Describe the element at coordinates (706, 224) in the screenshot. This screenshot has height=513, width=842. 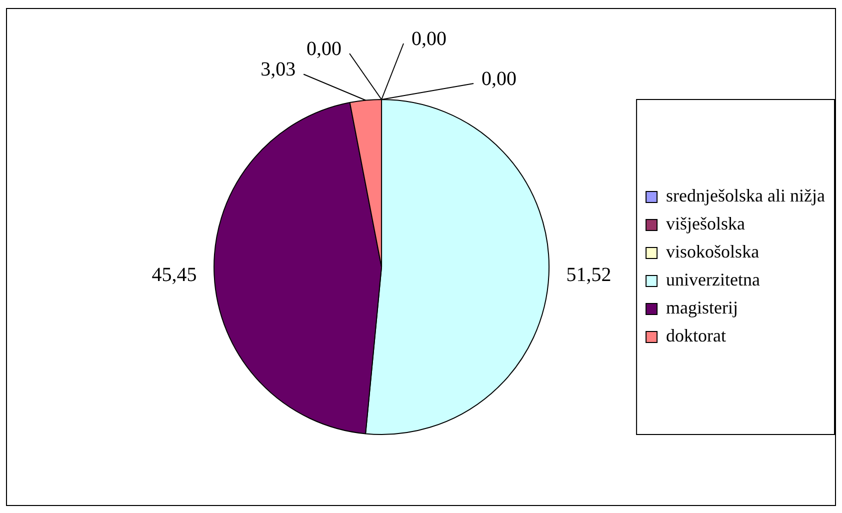
I see `legend-label: višješolska` at that location.